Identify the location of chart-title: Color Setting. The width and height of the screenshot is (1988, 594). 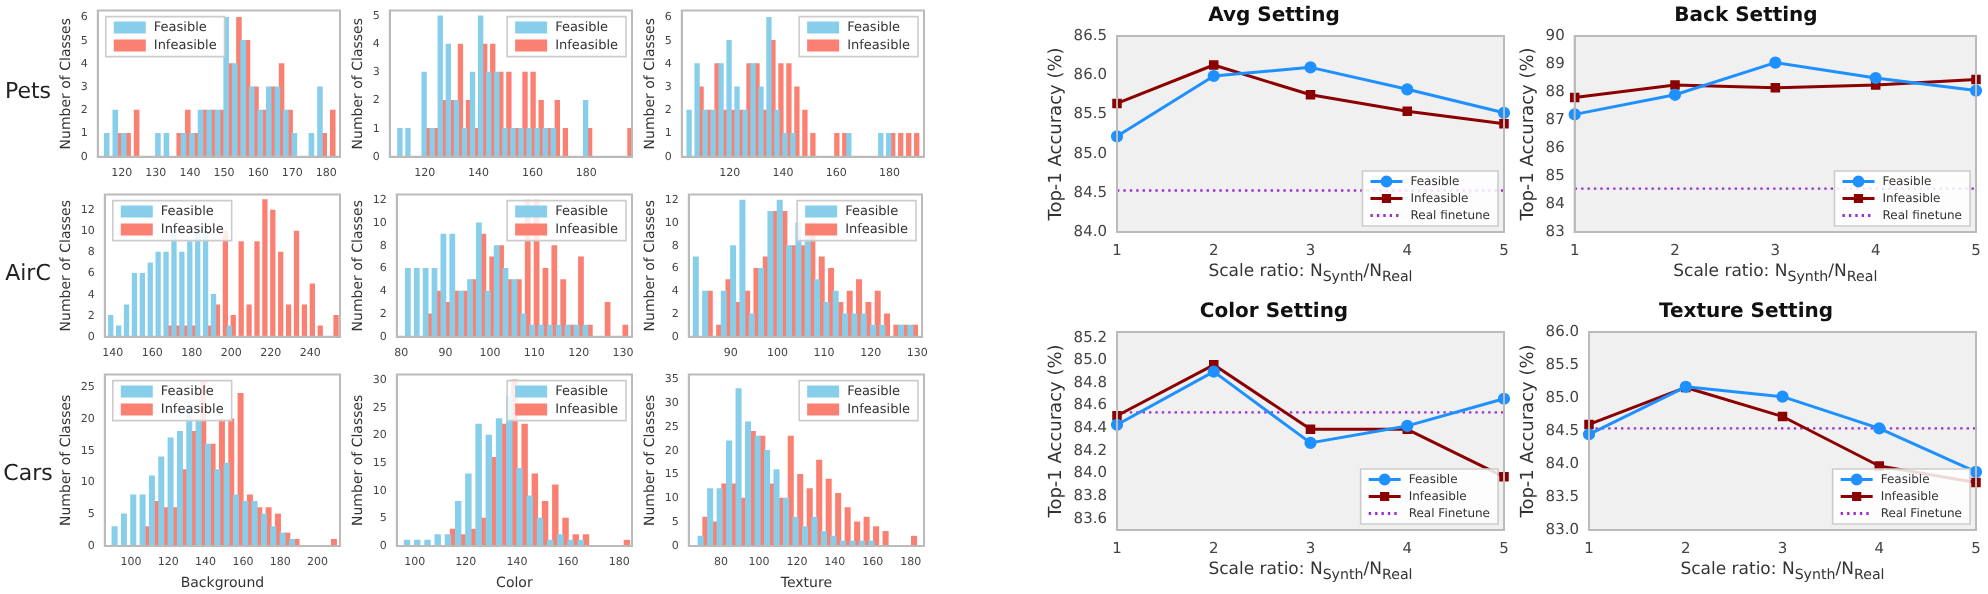
(1274, 312).